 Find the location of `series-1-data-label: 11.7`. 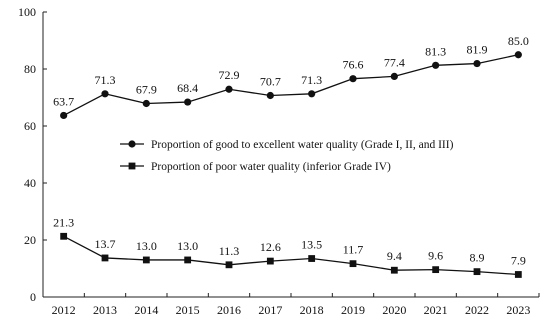

series-1-data-label: 11.7 is located at coordinates (353, 250).